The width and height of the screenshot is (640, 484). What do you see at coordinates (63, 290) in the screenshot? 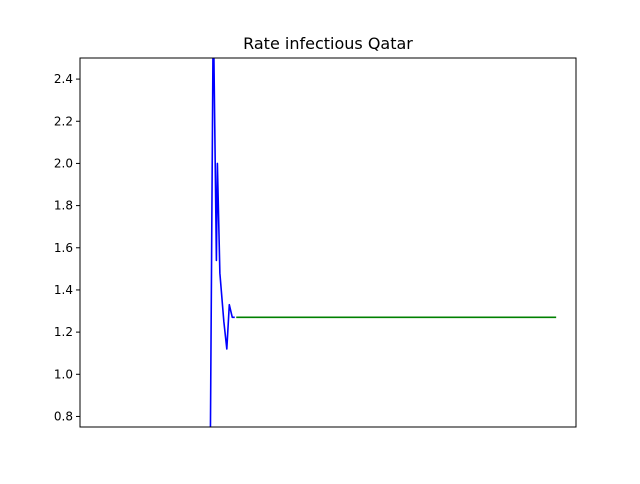
I see `y-tick-label: 1.4` at bounding box center [63, 290].